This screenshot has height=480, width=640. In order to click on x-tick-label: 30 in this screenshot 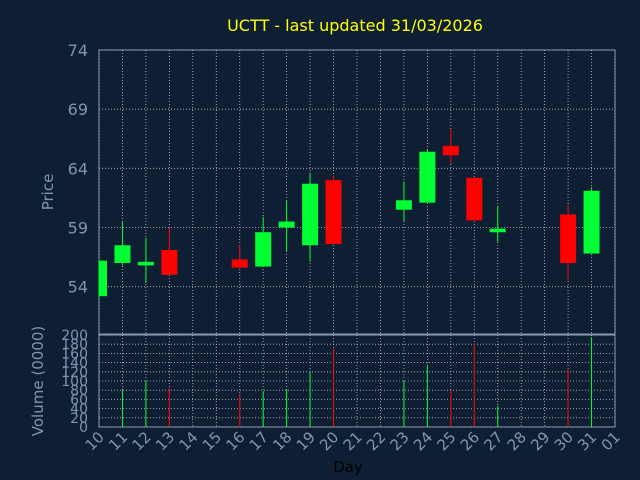, I will do `click(564, 441)`.